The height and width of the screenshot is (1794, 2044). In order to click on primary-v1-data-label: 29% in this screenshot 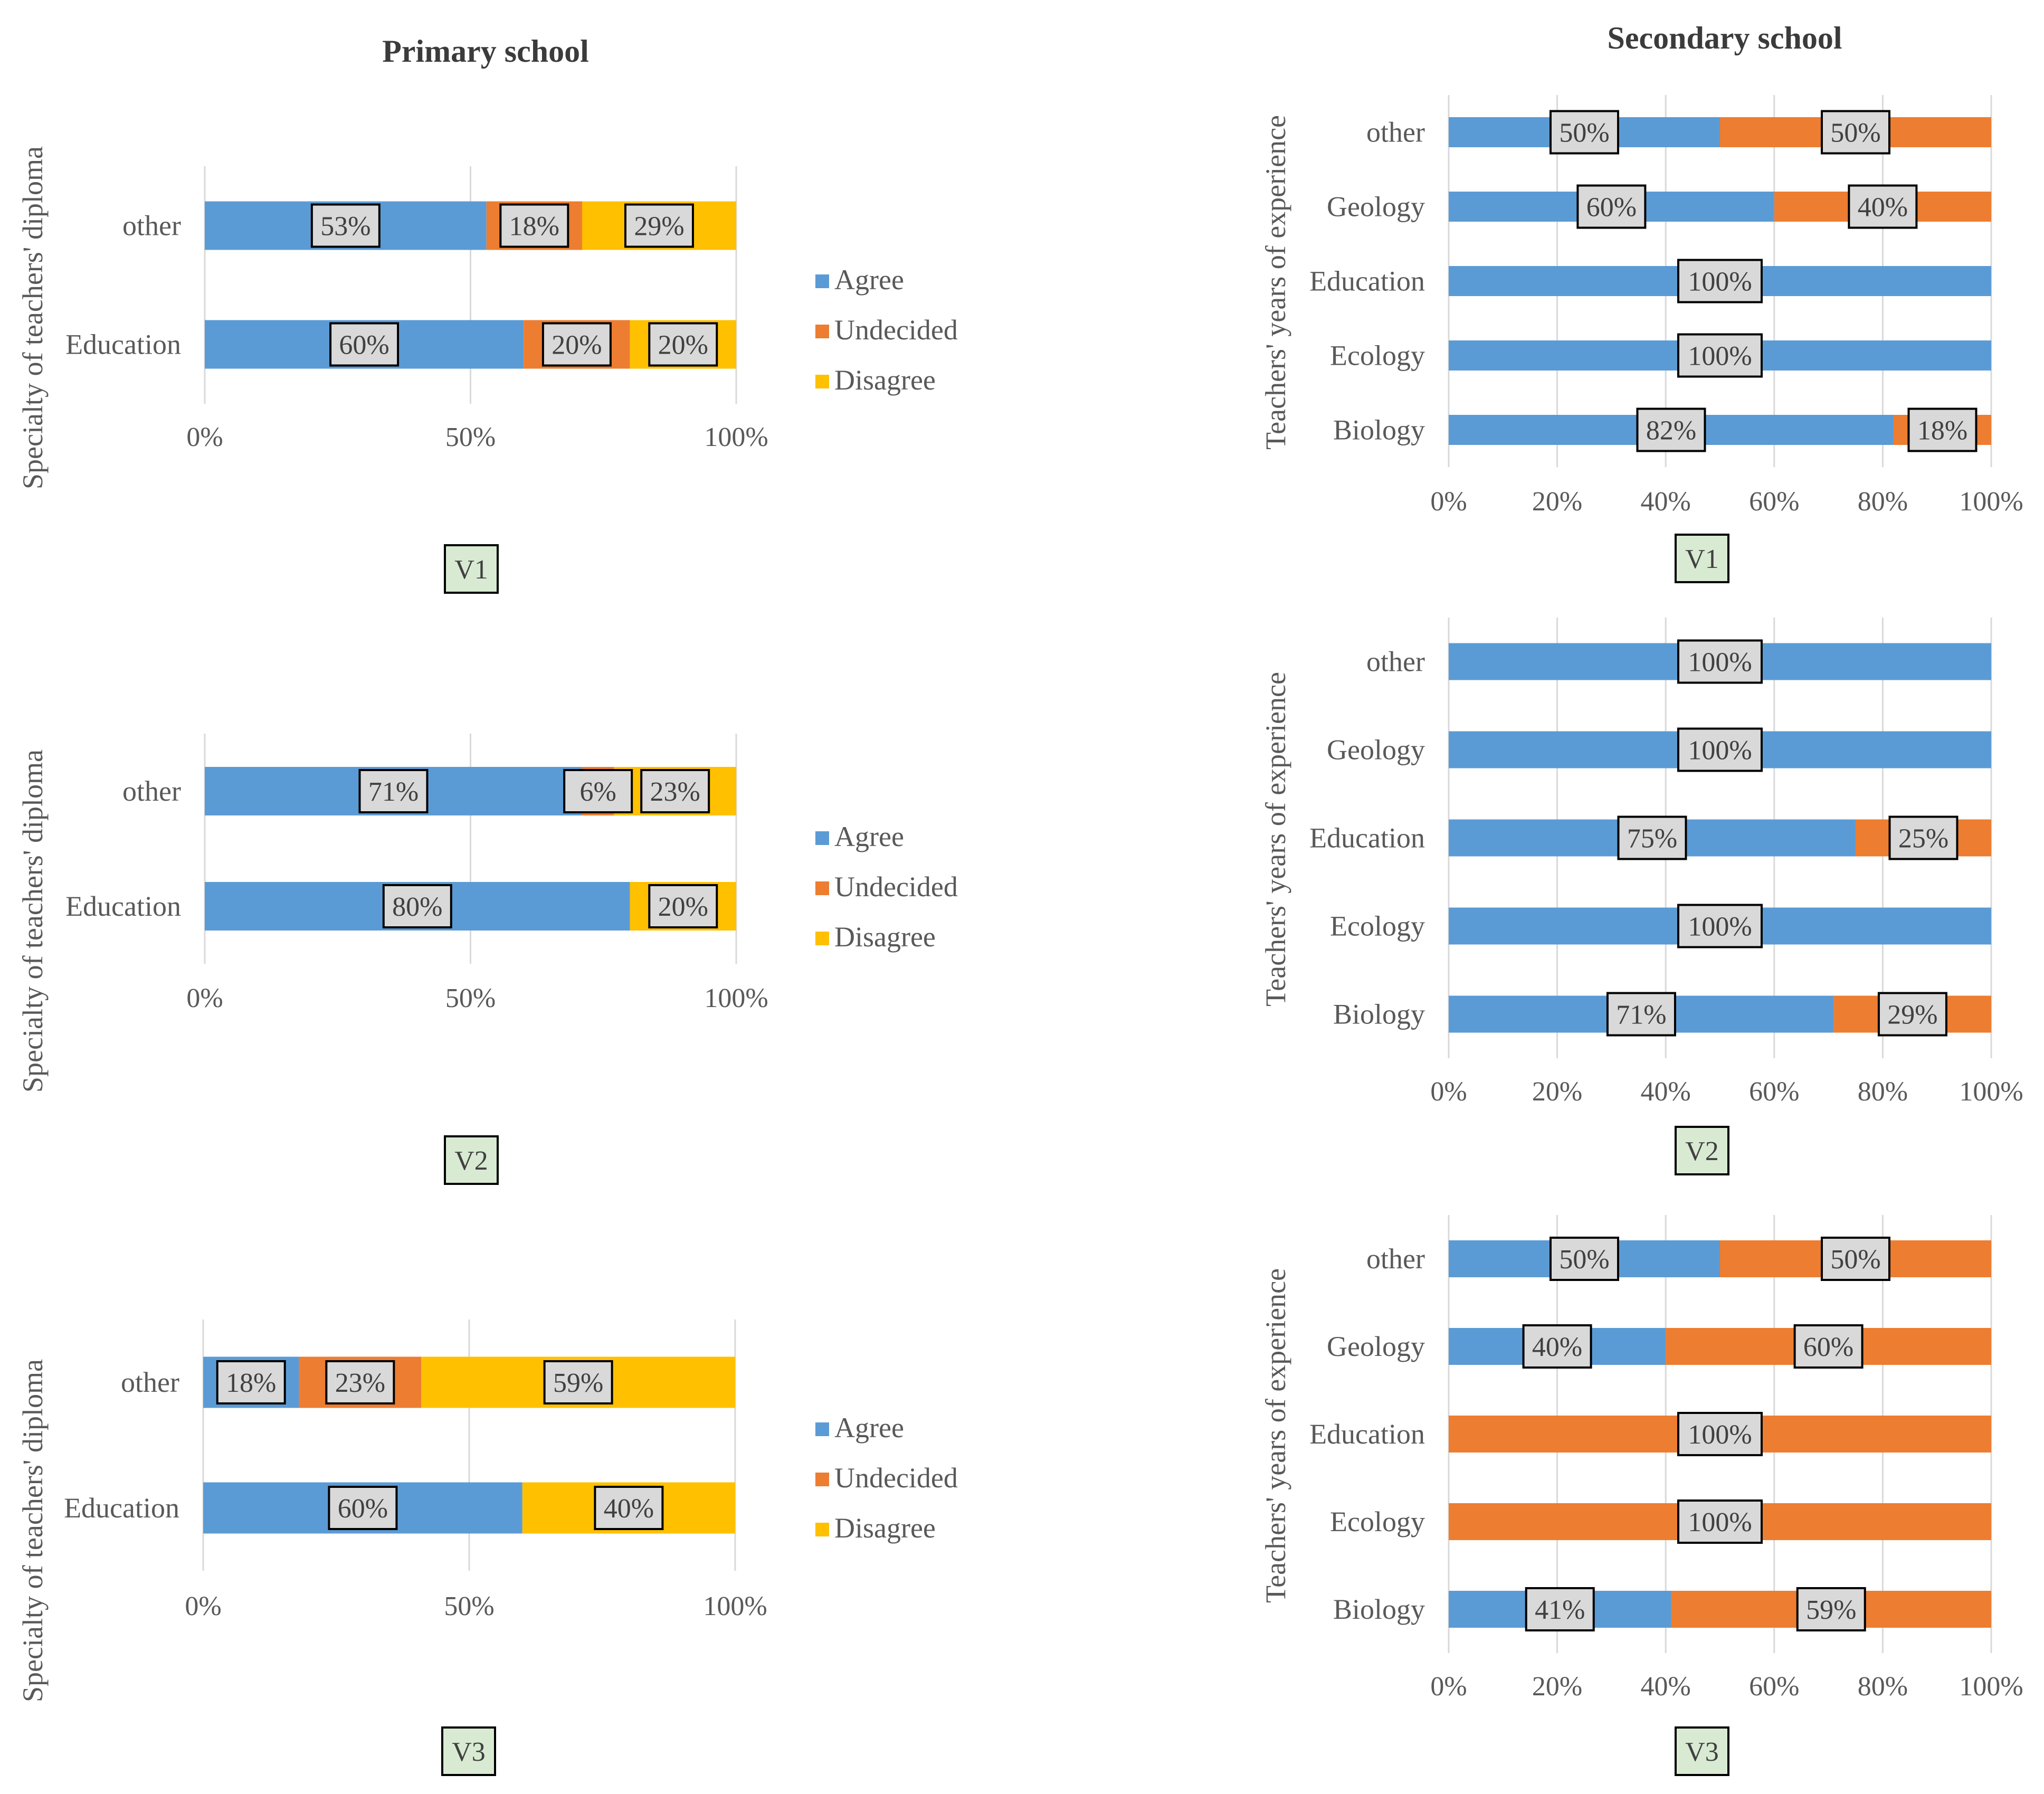, I will do `click(659, 227)`.